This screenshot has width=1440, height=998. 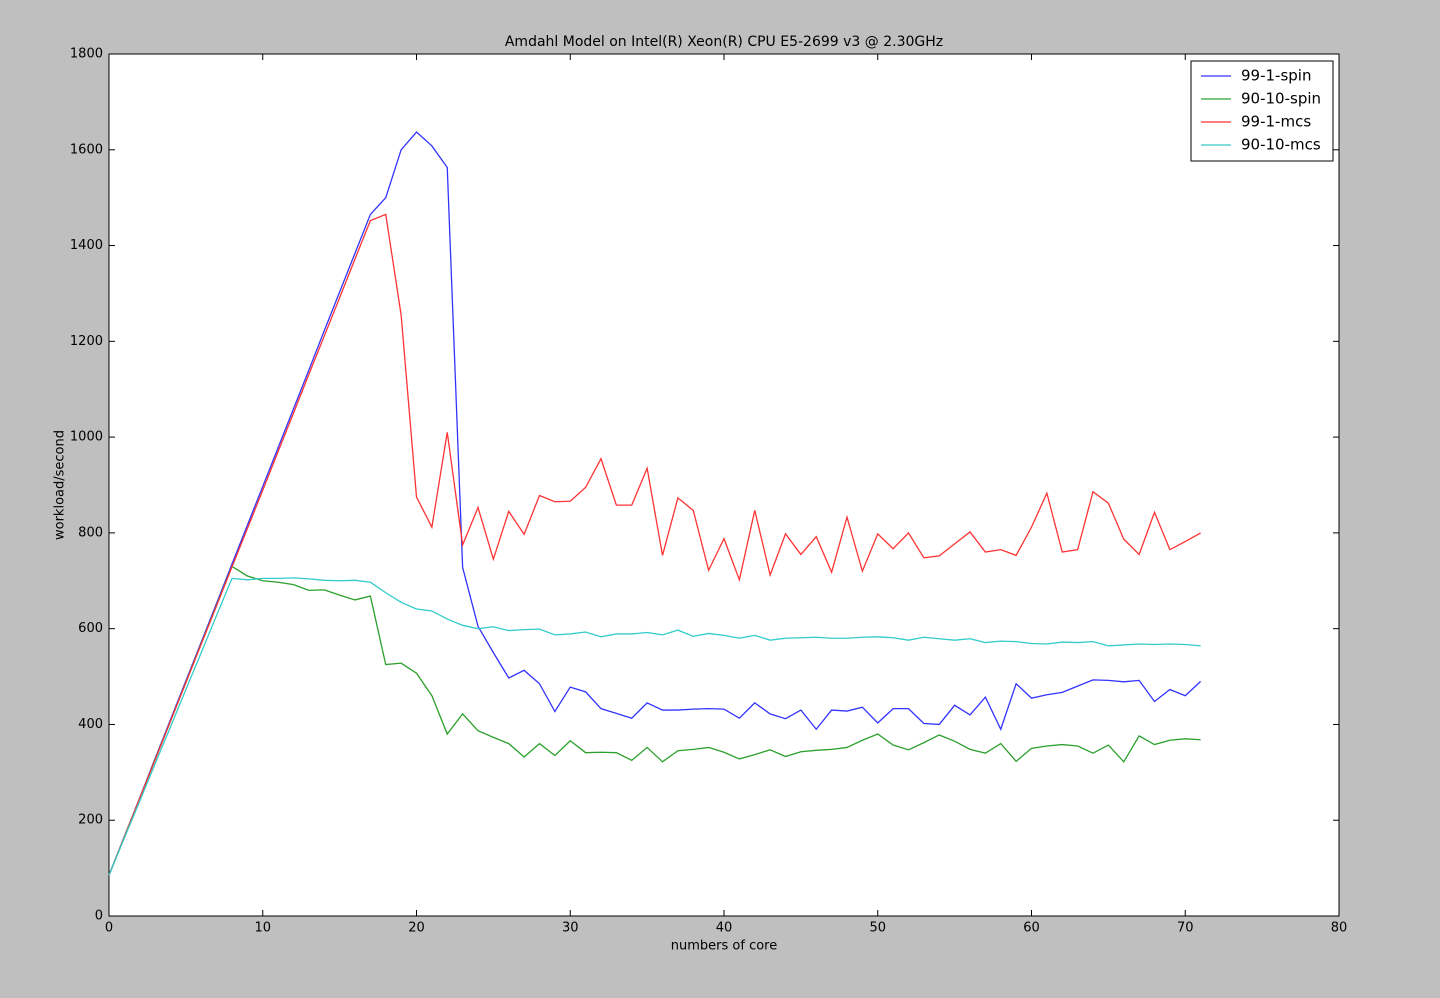 What do you see at coordinates (1281, 99) in the screenshot?
I see `legend-label: 90-10-spin` at bounding box center [1281, 99].